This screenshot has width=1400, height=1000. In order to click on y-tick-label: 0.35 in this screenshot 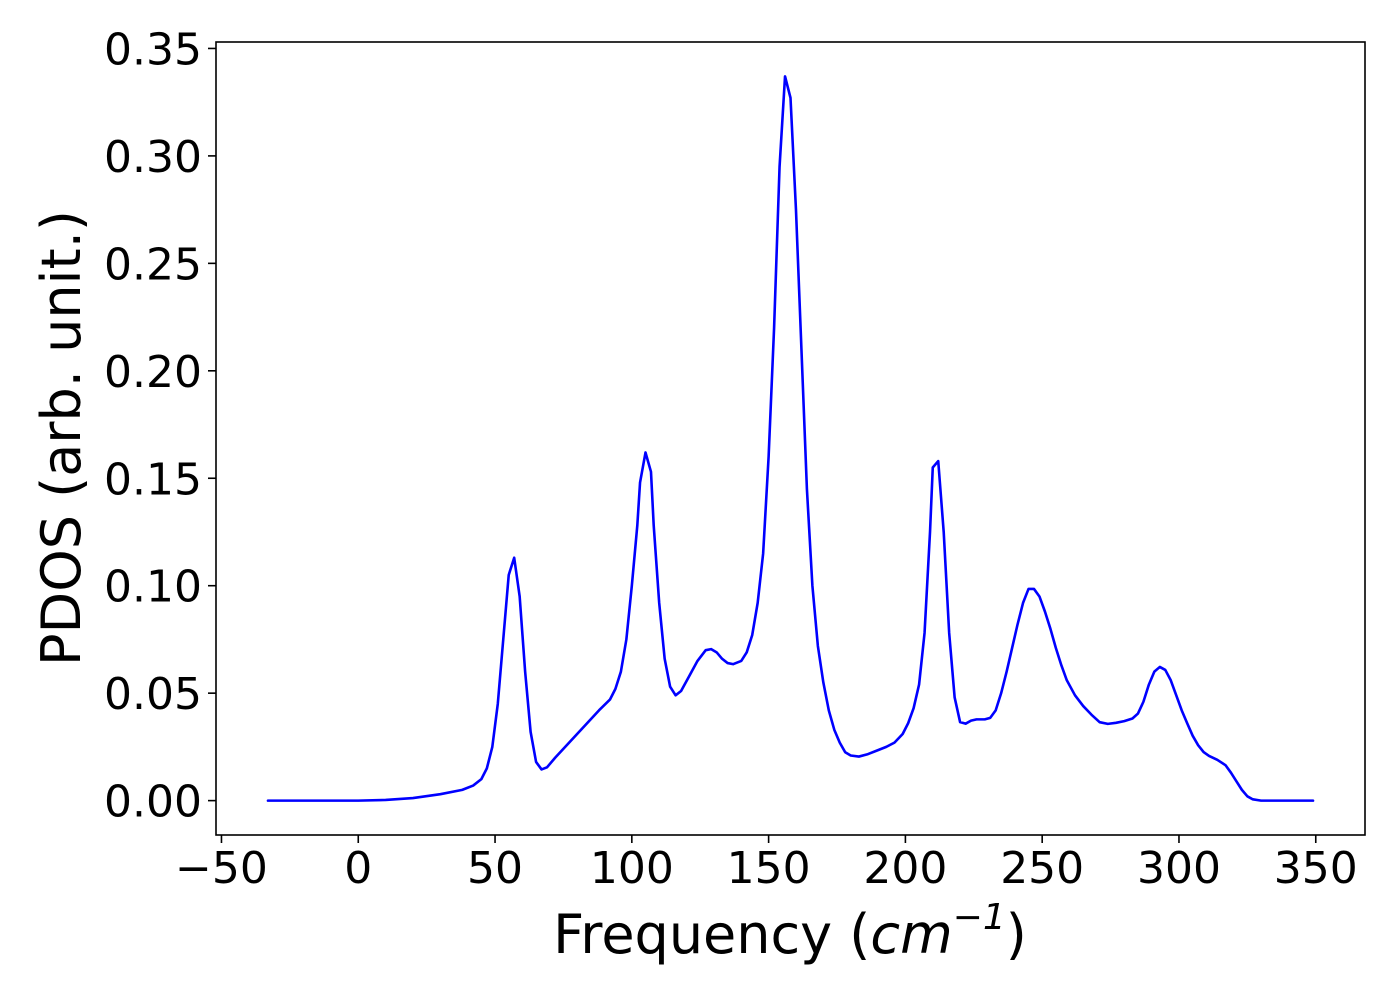, I will do `click(153, 49)`.